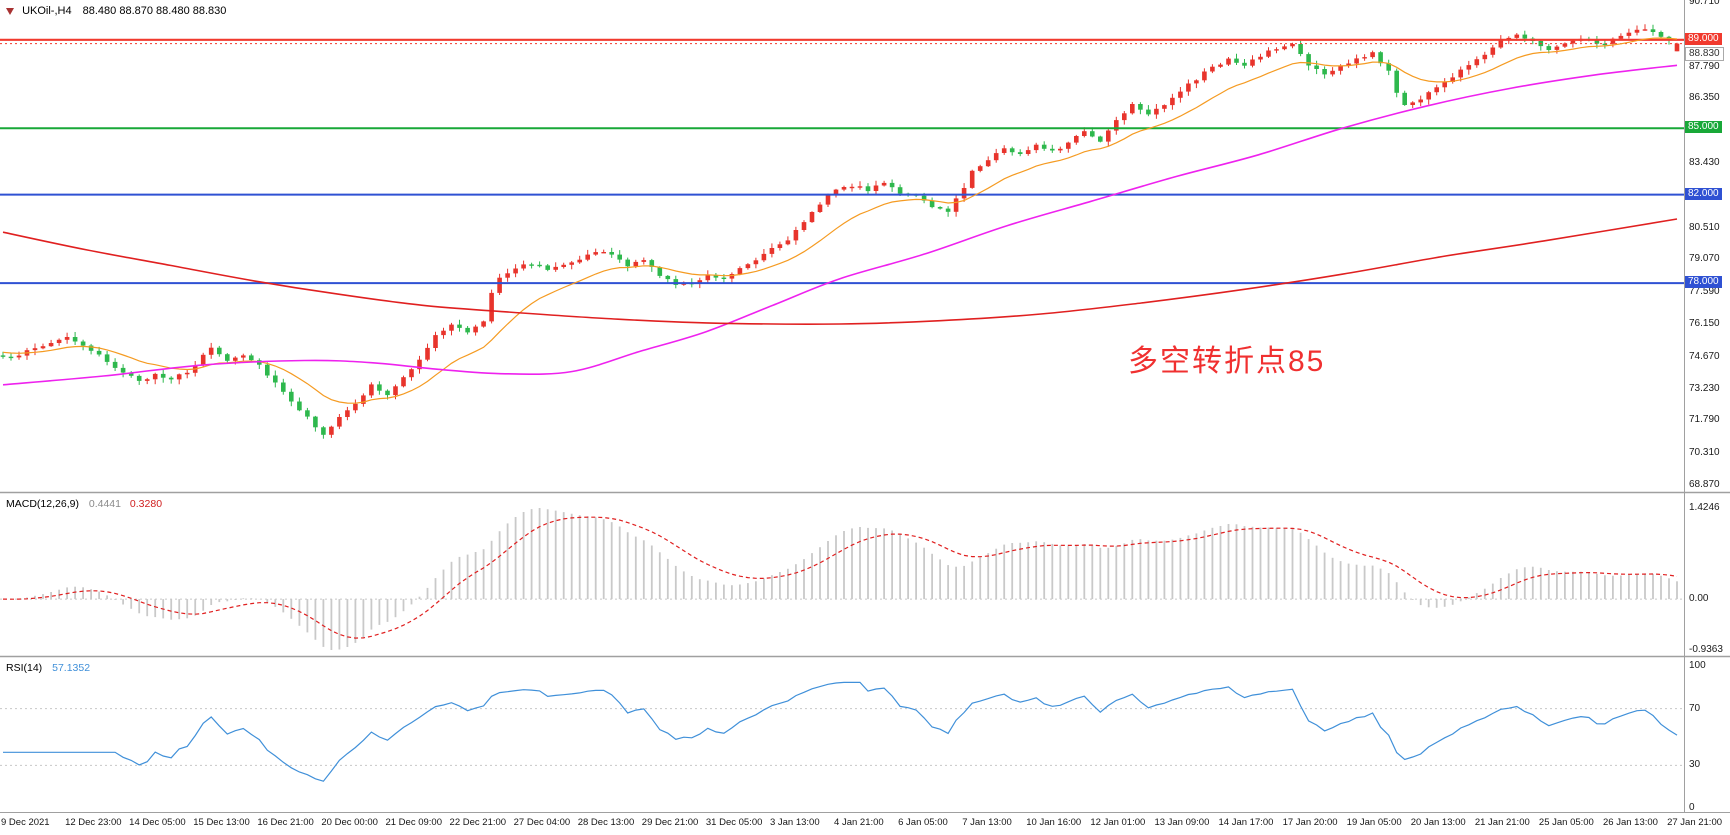 This screenshot has height=835, width=1730. What do you see at coordinates (859, 822) in the screenshot?
I see `x-axis-label: 4 Jan 21:00` at bounding box center [859, 822].